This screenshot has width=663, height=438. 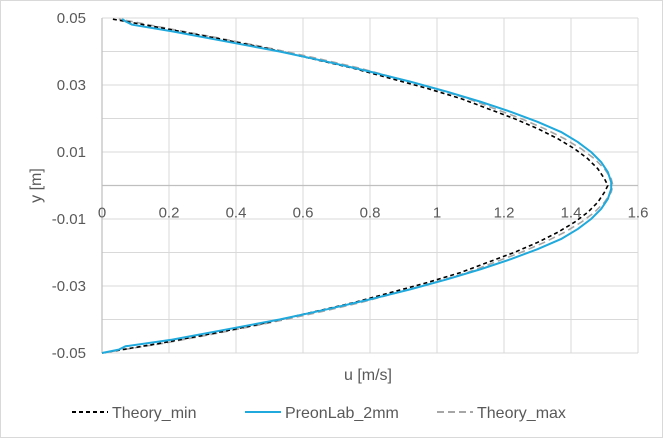 I want to click on legend-label: Theory_max, so click(x=521, y=413).